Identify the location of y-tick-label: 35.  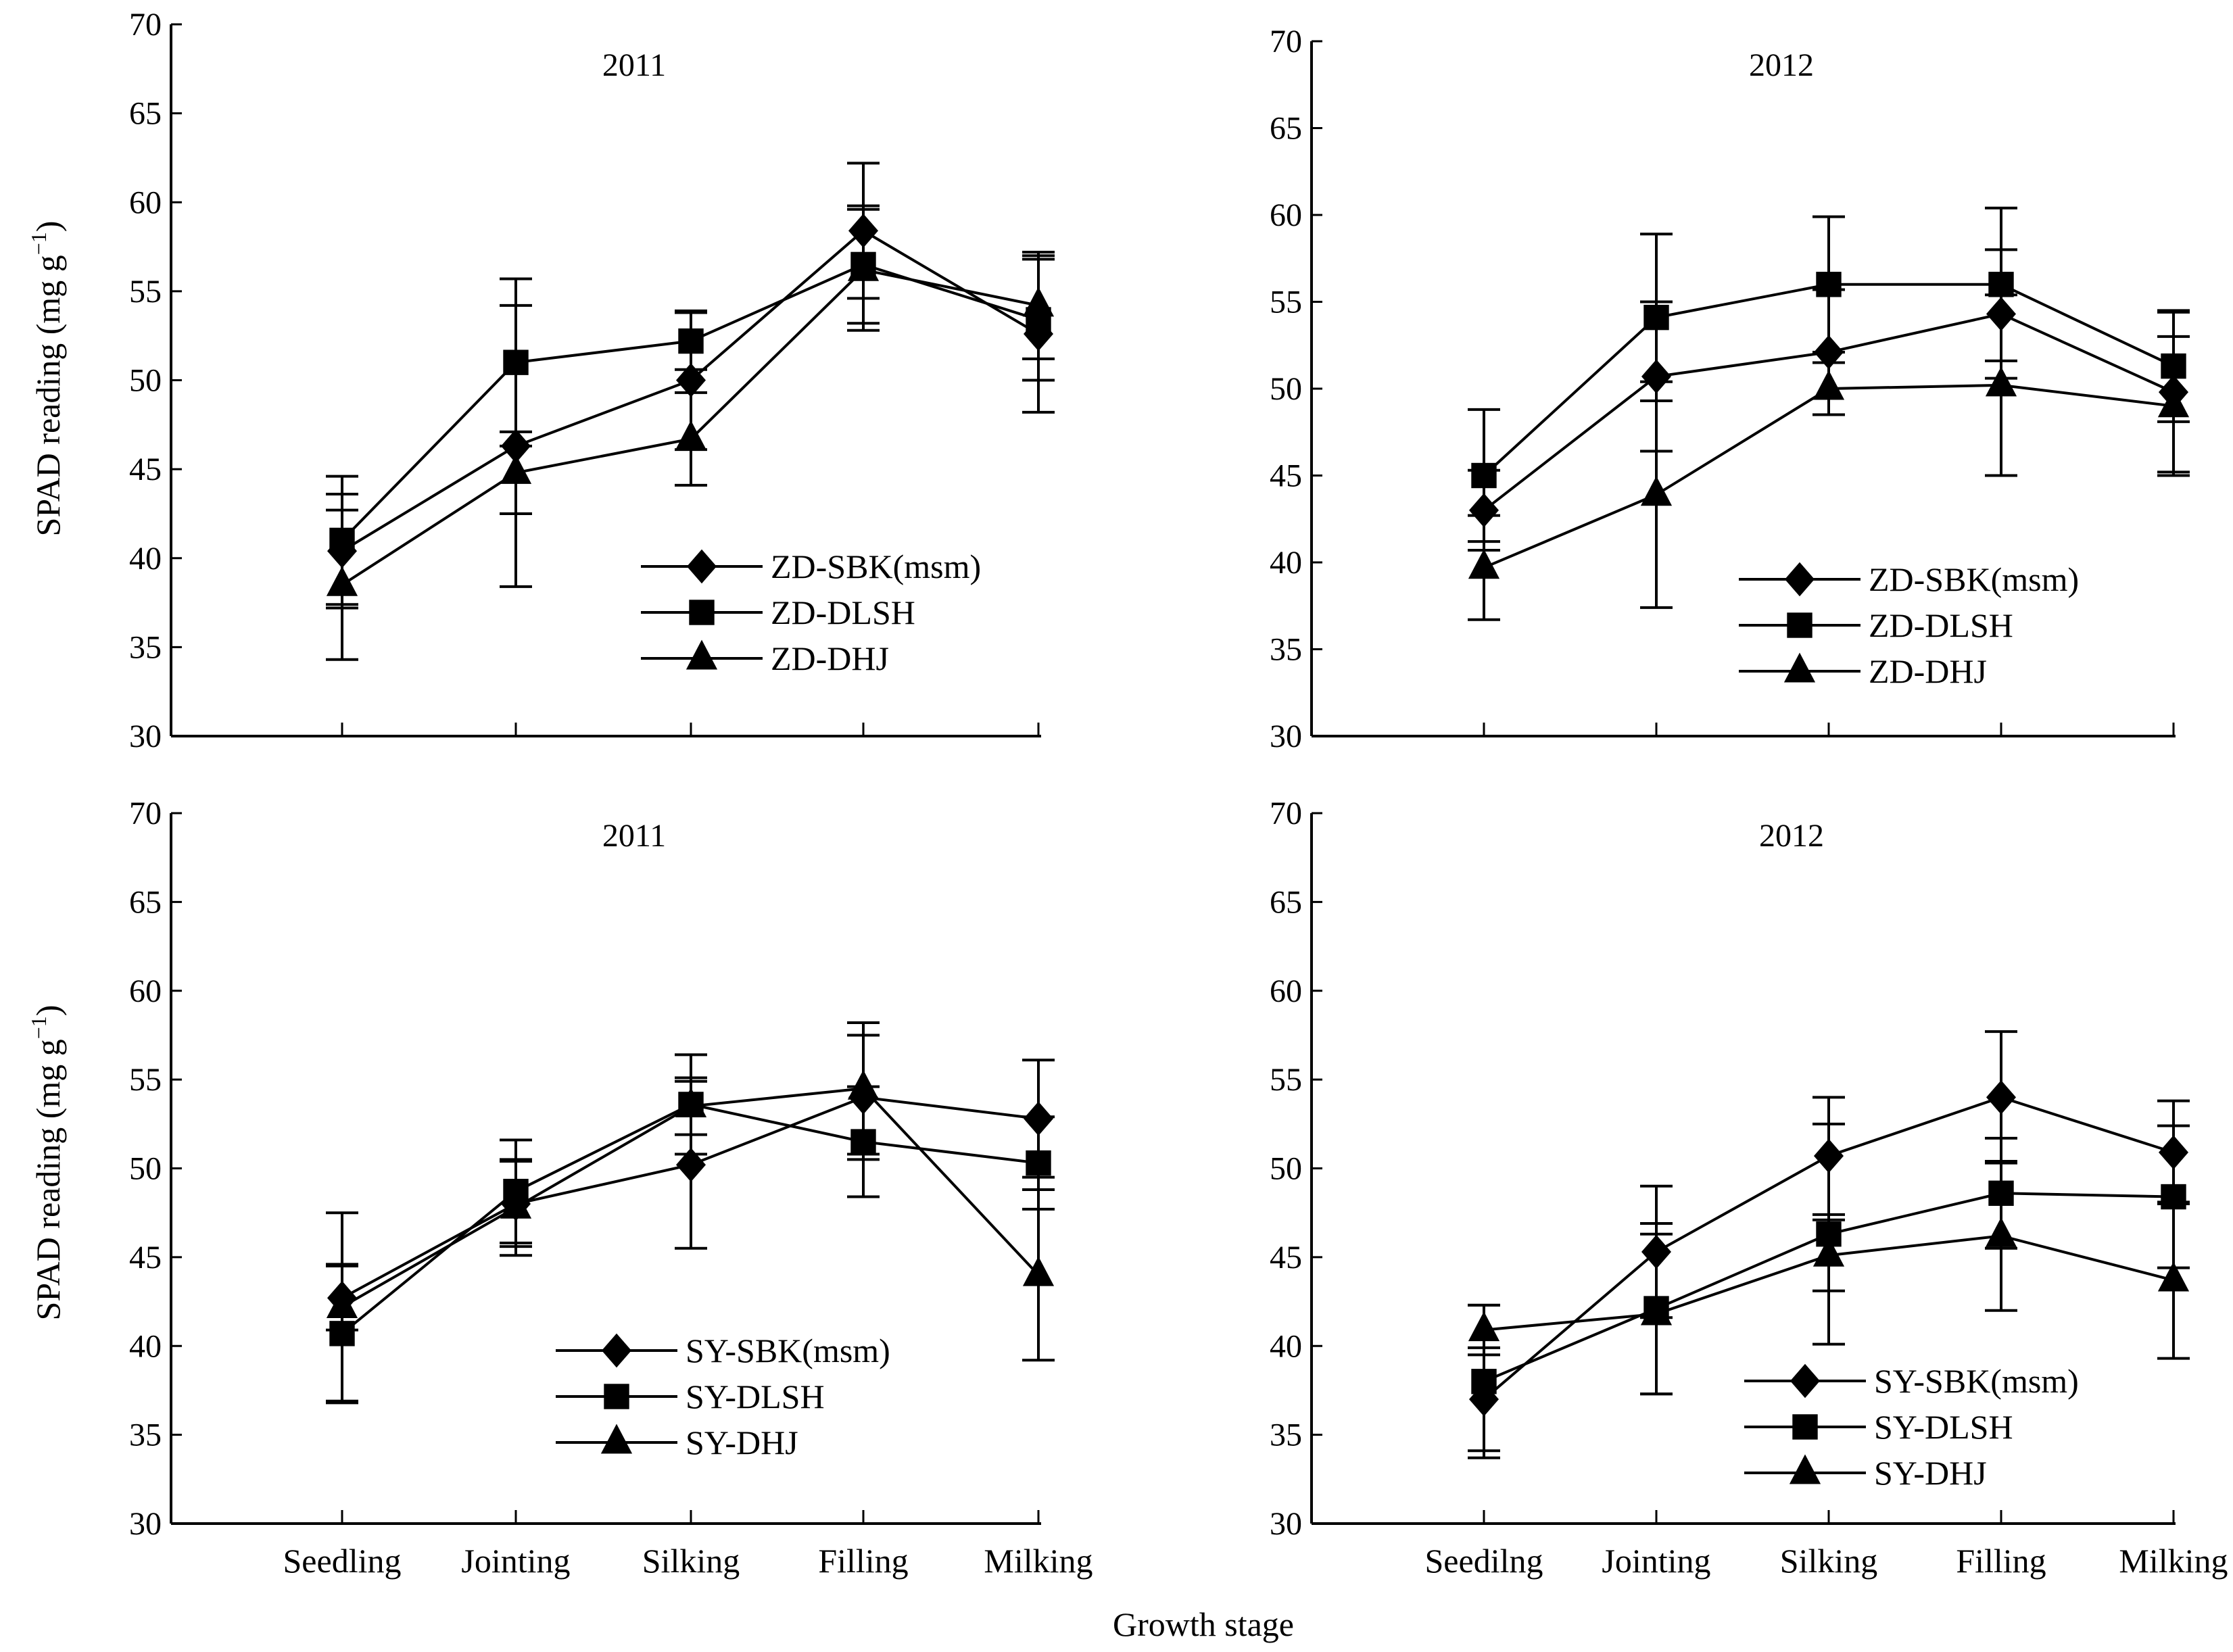
(1286, 1435).